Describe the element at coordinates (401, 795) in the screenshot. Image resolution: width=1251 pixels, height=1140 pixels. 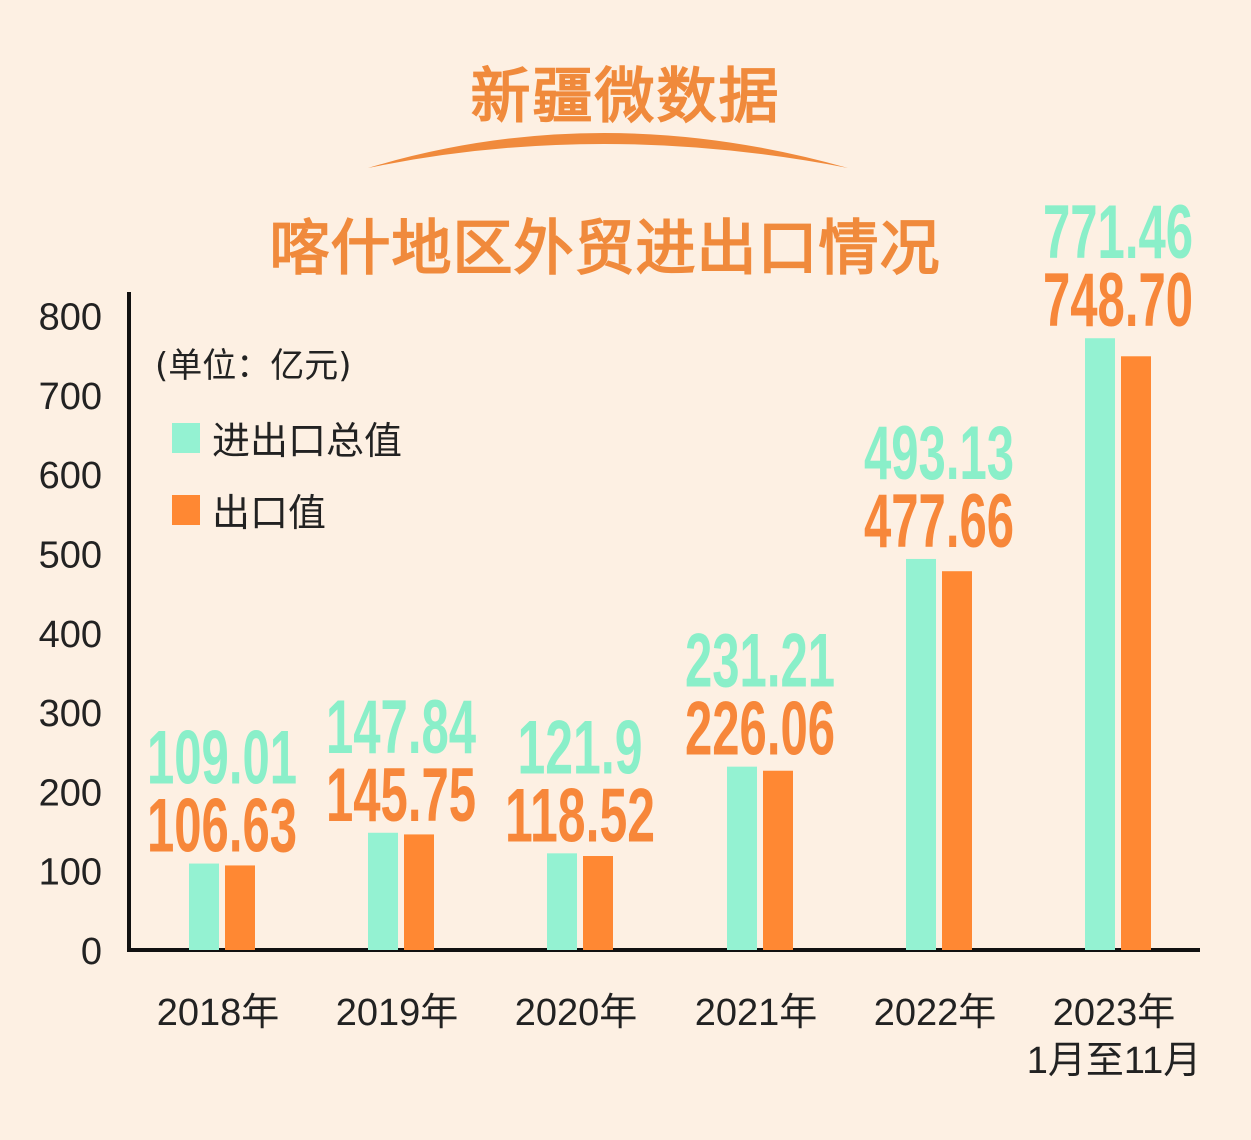
I see `data-label-export: 145.75` at that location.